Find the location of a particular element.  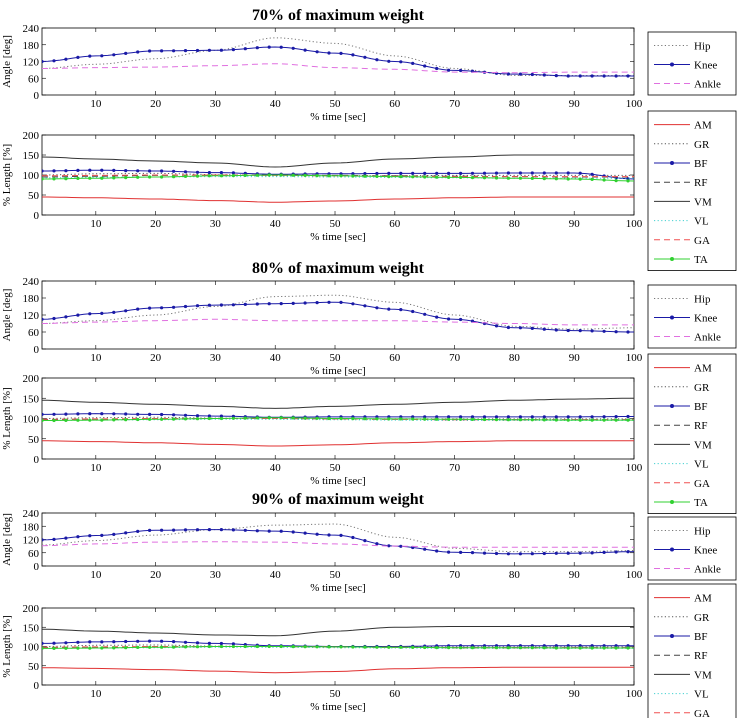

x-tick-label: 80 is located at coordinates (515, 104).